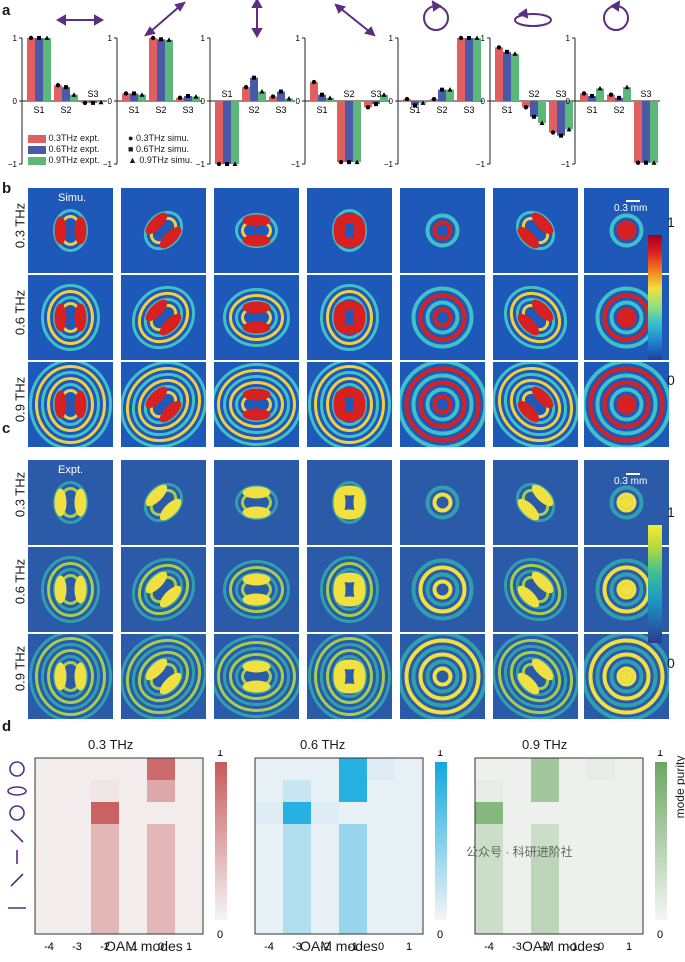 This screenshot has width=685, height=962. I want to click on simu-tile-r0-c6, so click(626, 230).